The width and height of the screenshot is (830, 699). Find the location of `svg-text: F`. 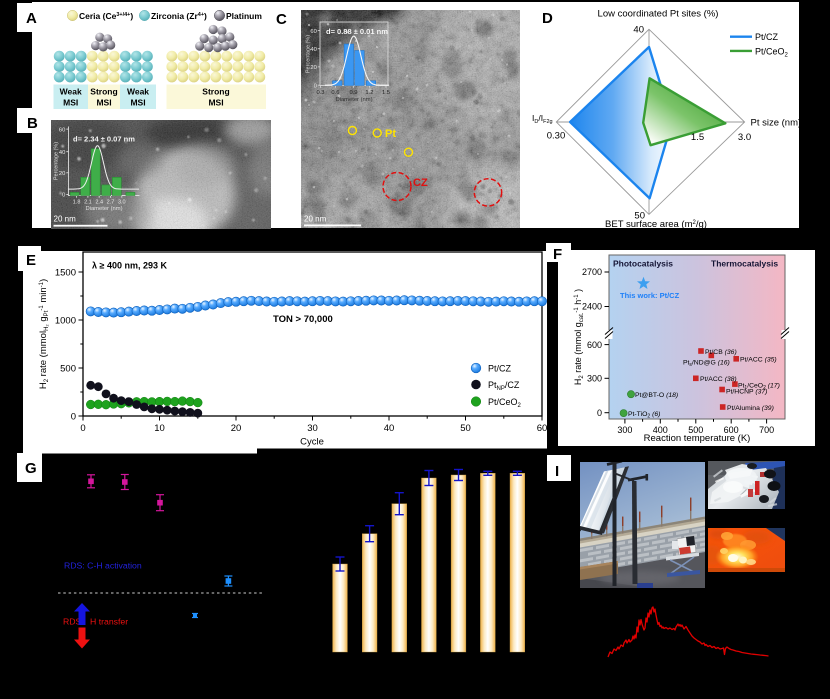

svg-text: F is located at coordinates (557, 254).